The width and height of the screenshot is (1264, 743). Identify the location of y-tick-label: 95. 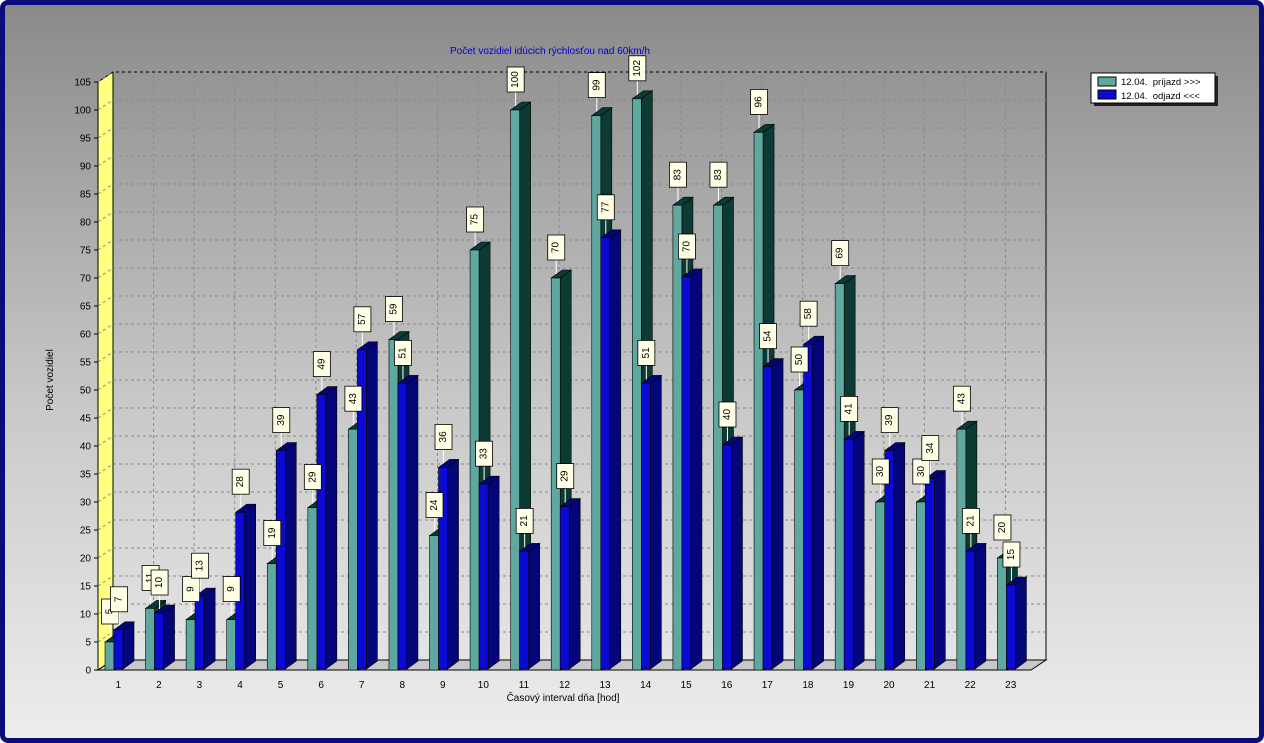
(86, 139).